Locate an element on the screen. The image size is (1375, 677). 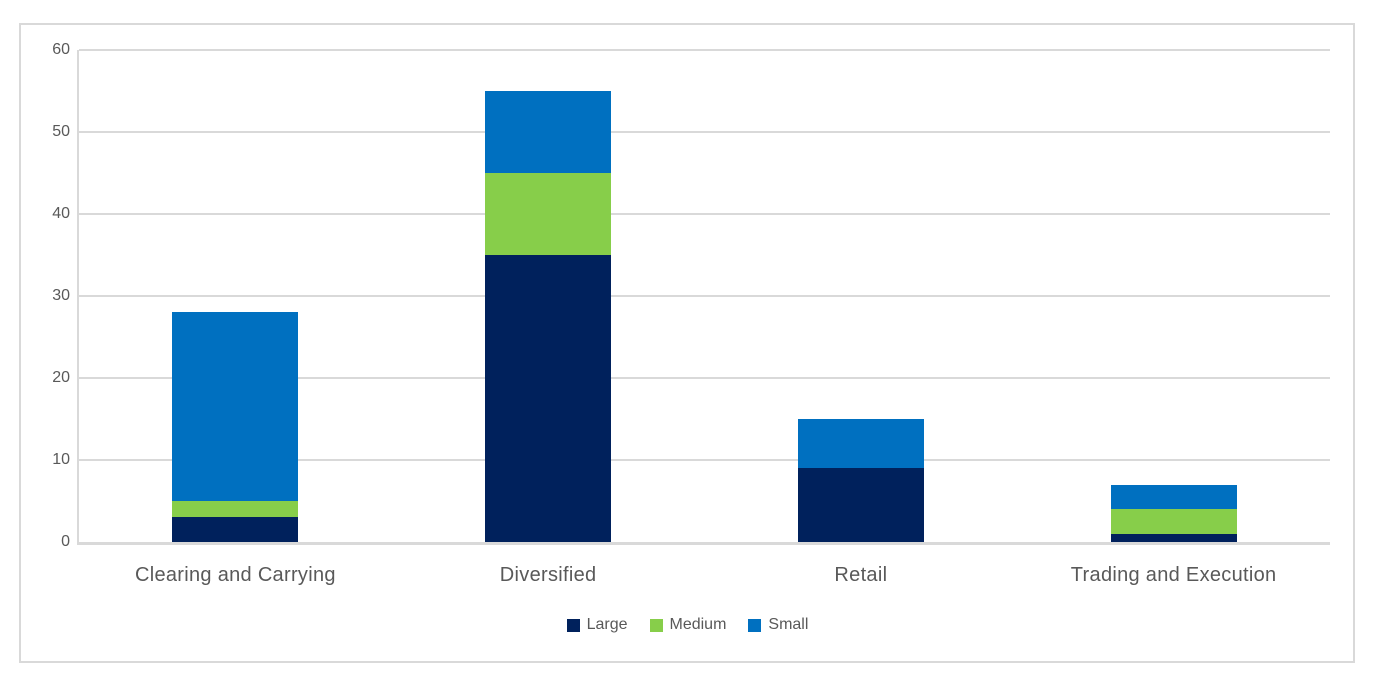
x-category-label-trading-and-execution: Trading and Execution is located at coordinates (1173, 575).